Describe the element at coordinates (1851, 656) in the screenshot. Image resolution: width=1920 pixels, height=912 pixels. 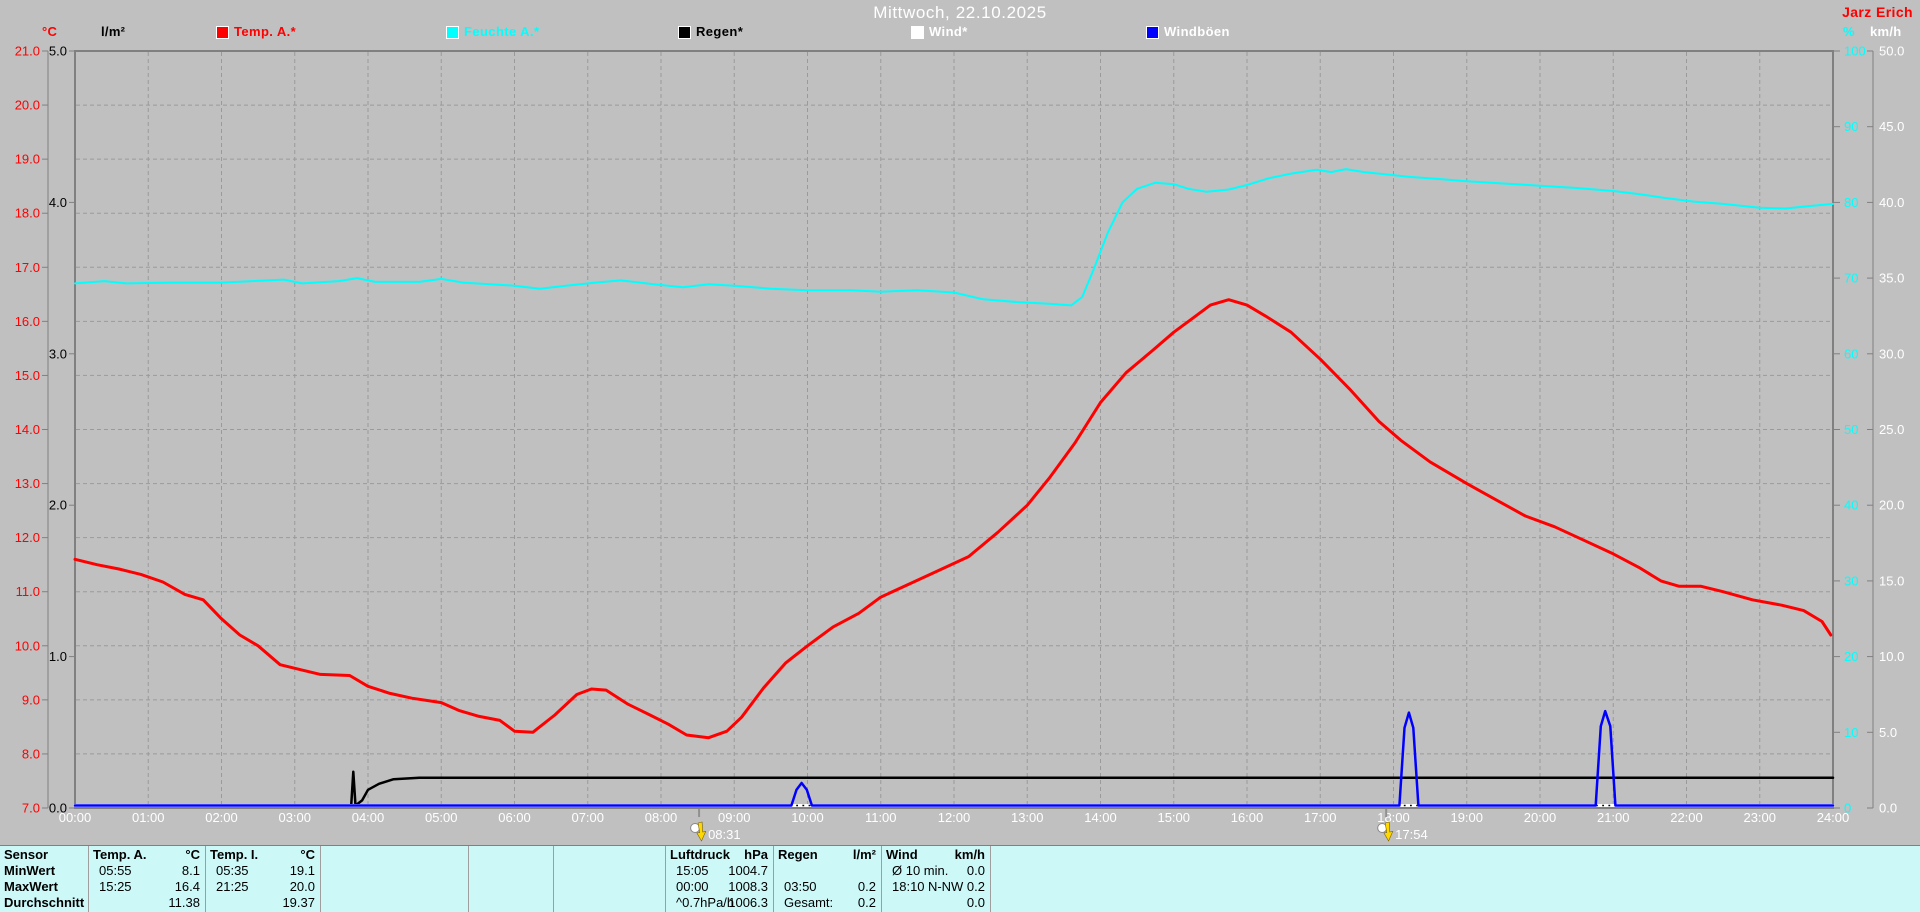
I see `hum_pct-tick-label: 20` at that location.